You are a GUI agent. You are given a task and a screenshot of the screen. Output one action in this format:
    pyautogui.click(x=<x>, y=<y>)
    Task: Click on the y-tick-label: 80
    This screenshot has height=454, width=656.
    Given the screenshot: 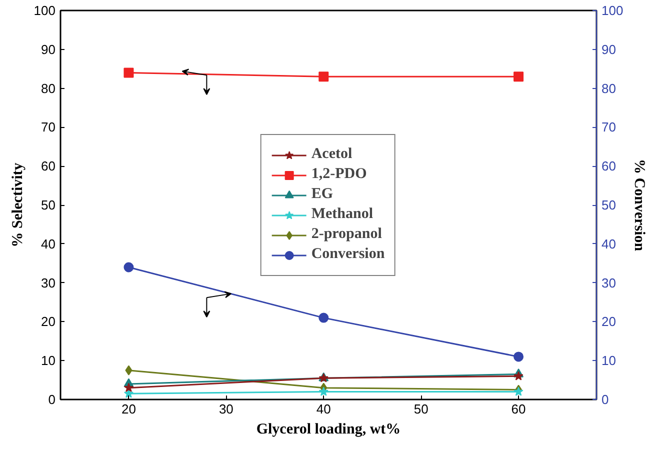 What is the action you would take?
    pyautogui.click(x=48, y=88)
    